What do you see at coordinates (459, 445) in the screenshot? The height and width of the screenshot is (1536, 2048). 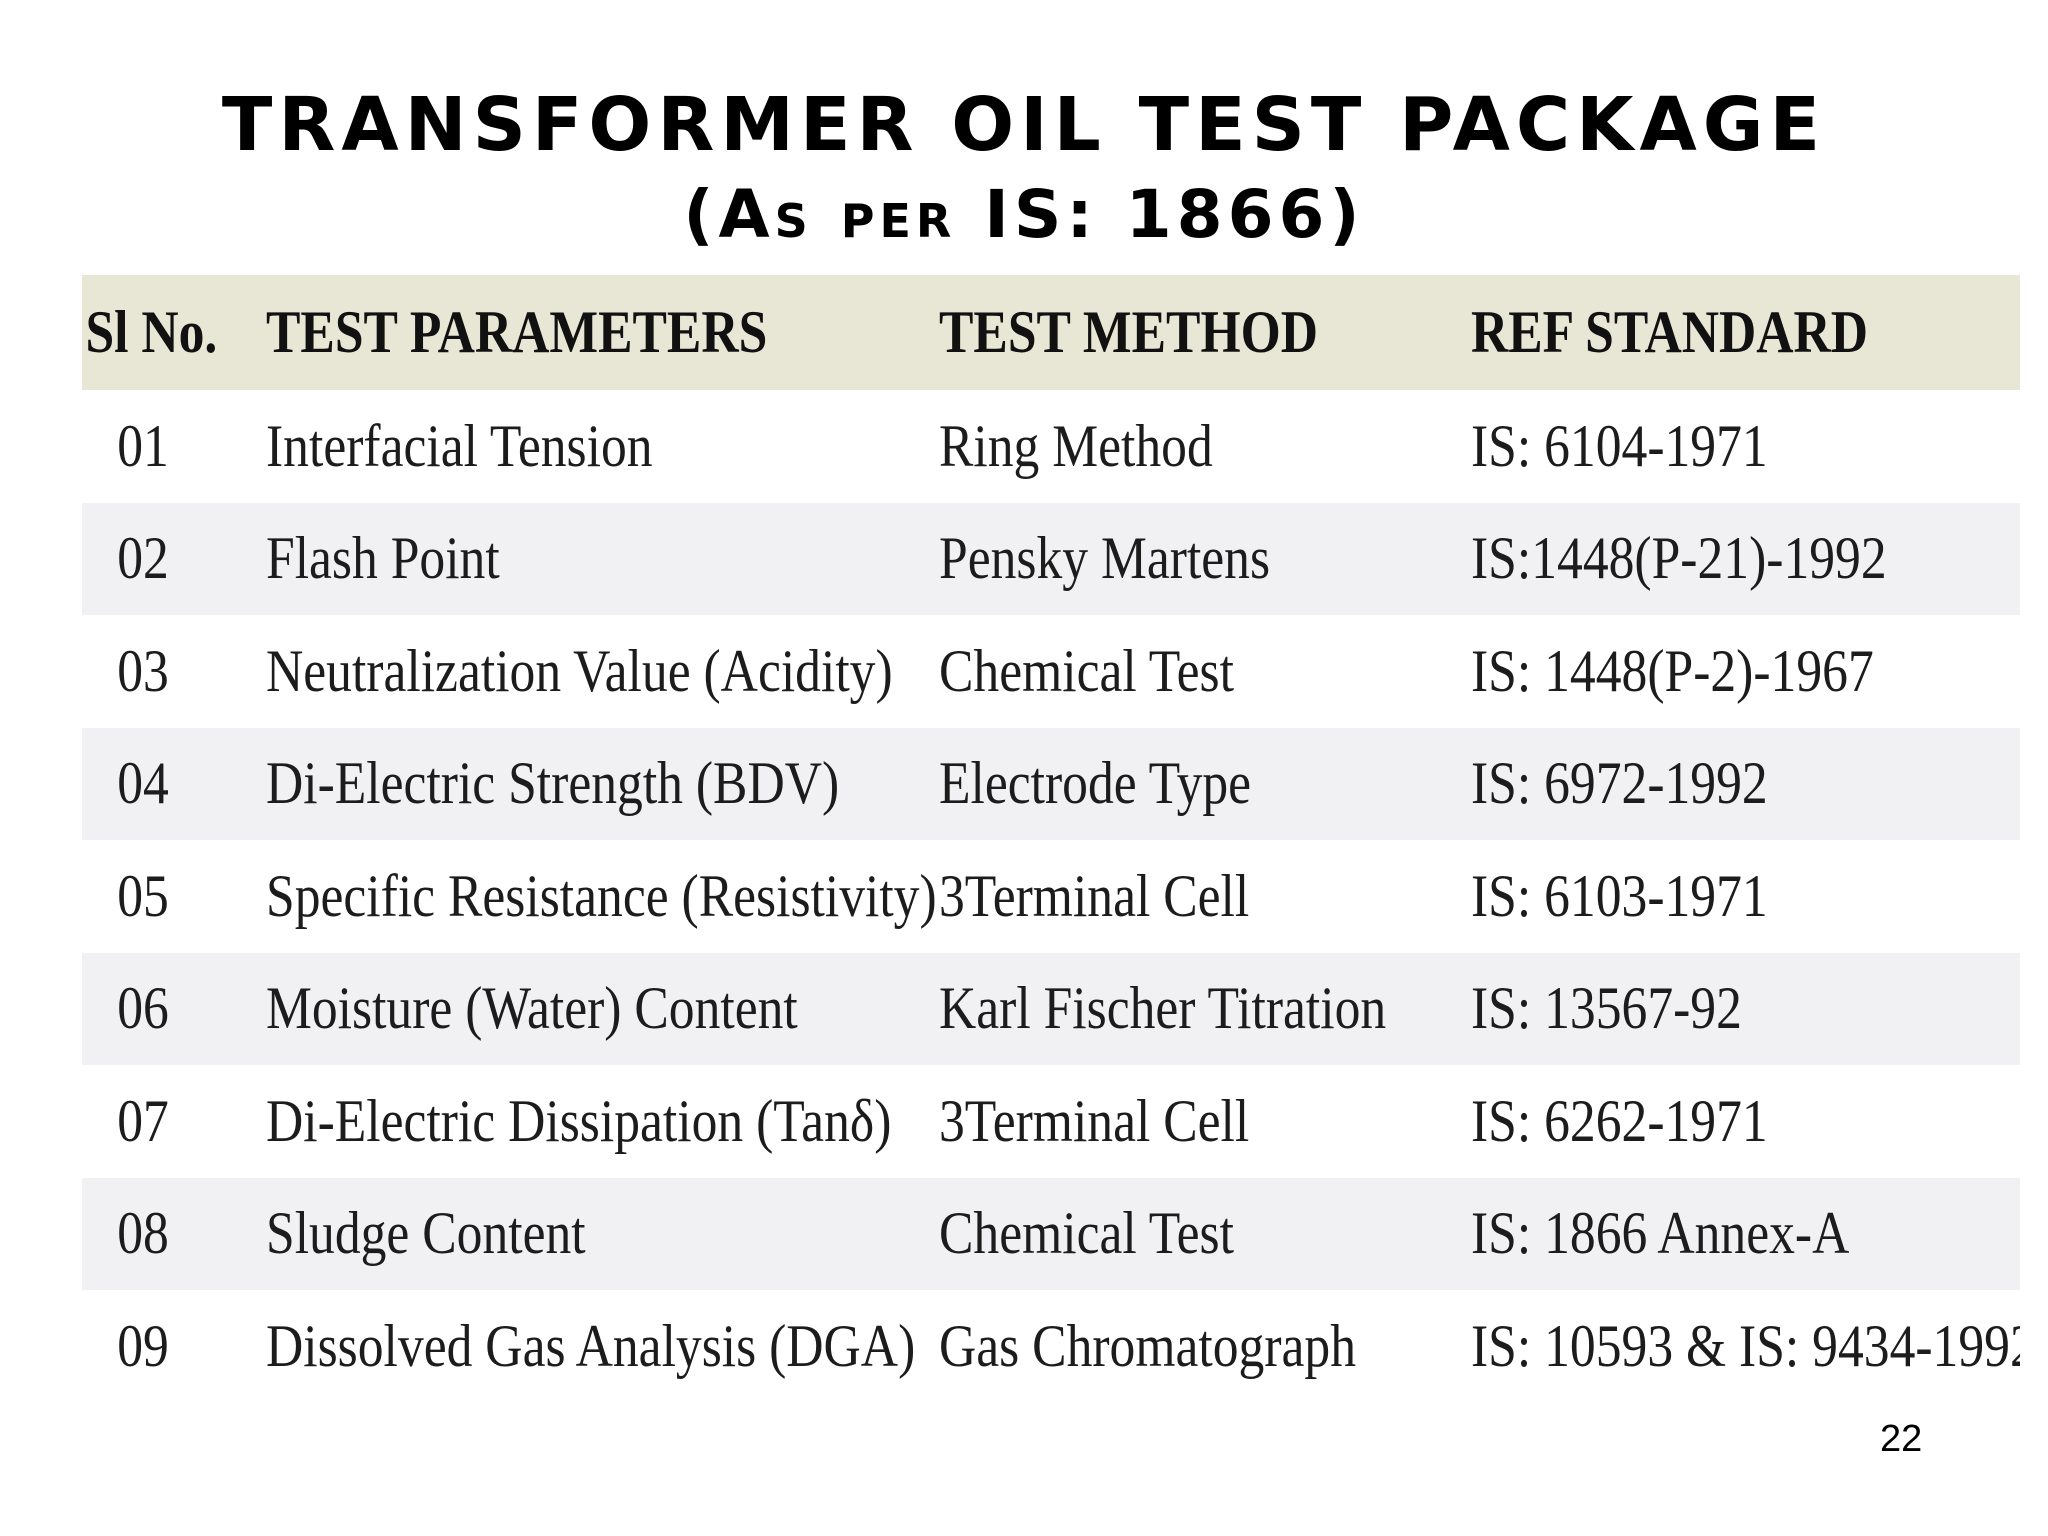 I see `cell-test-parameter-text: Interfacial Tension` at bounding box center [459, 445].